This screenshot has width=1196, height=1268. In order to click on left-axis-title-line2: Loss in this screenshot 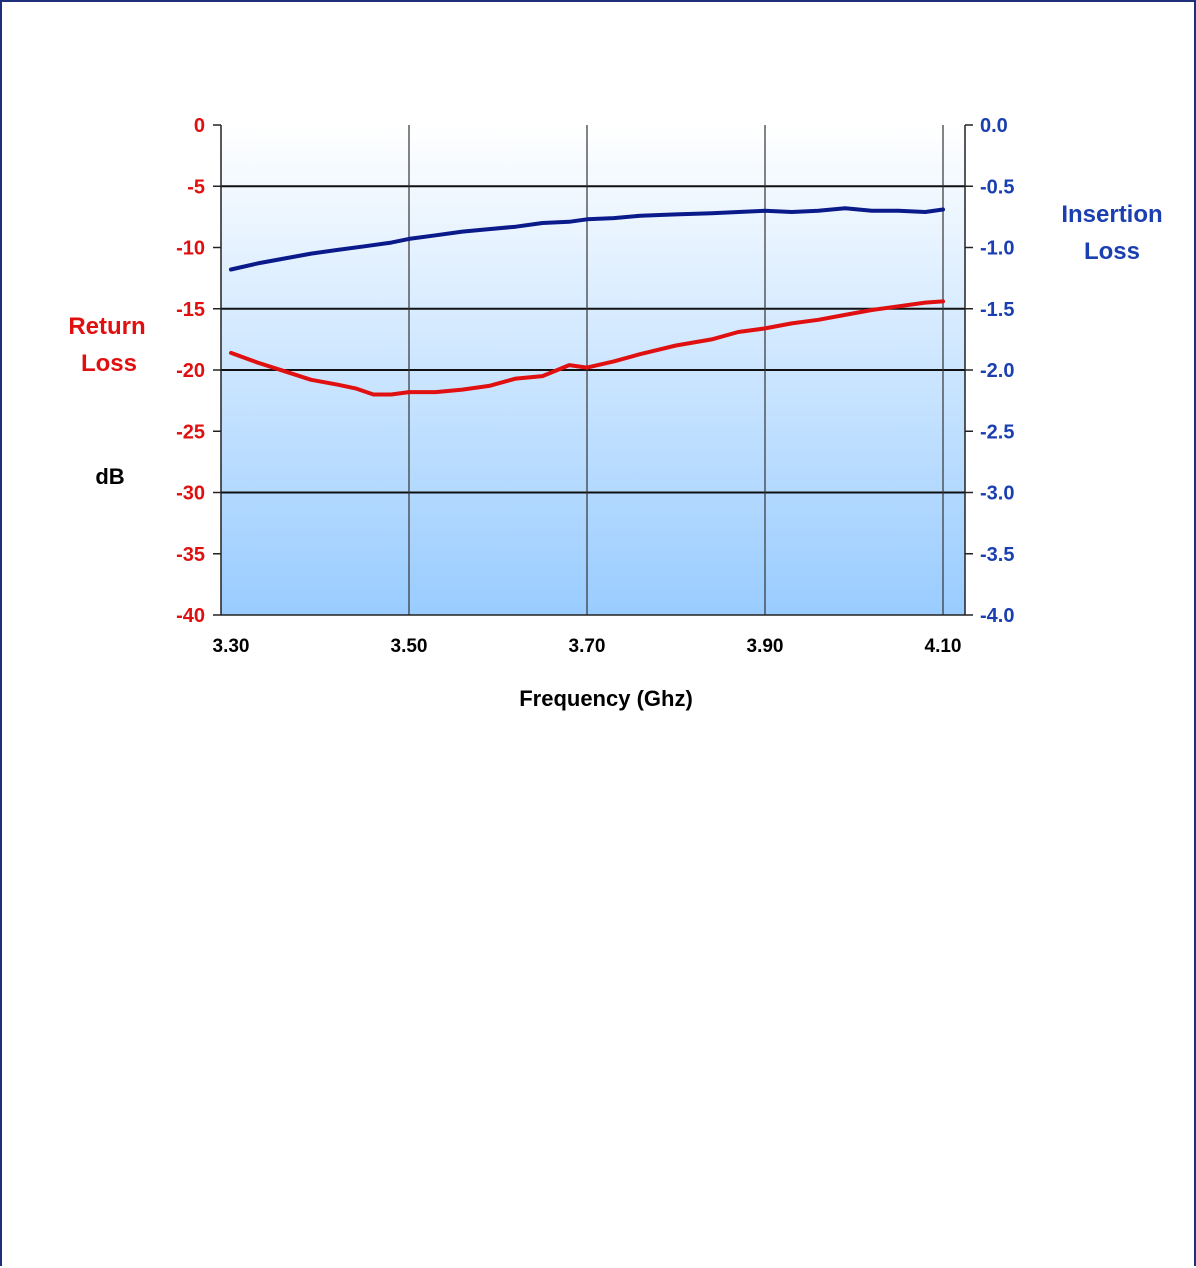, I will do `click(109, 363)`.